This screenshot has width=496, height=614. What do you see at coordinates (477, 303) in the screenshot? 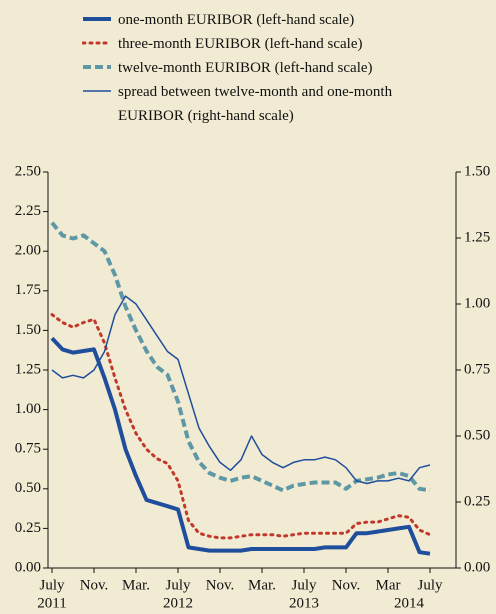
I see `y2-tick-label: 1.00` at bounding box center [477, 303].